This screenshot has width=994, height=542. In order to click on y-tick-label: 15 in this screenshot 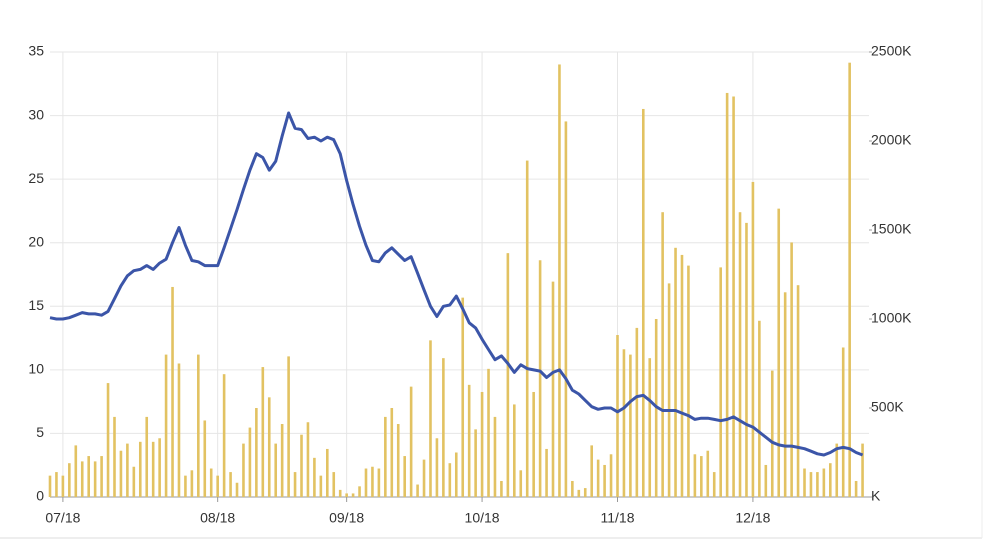, I will do `click(36, 305)`.